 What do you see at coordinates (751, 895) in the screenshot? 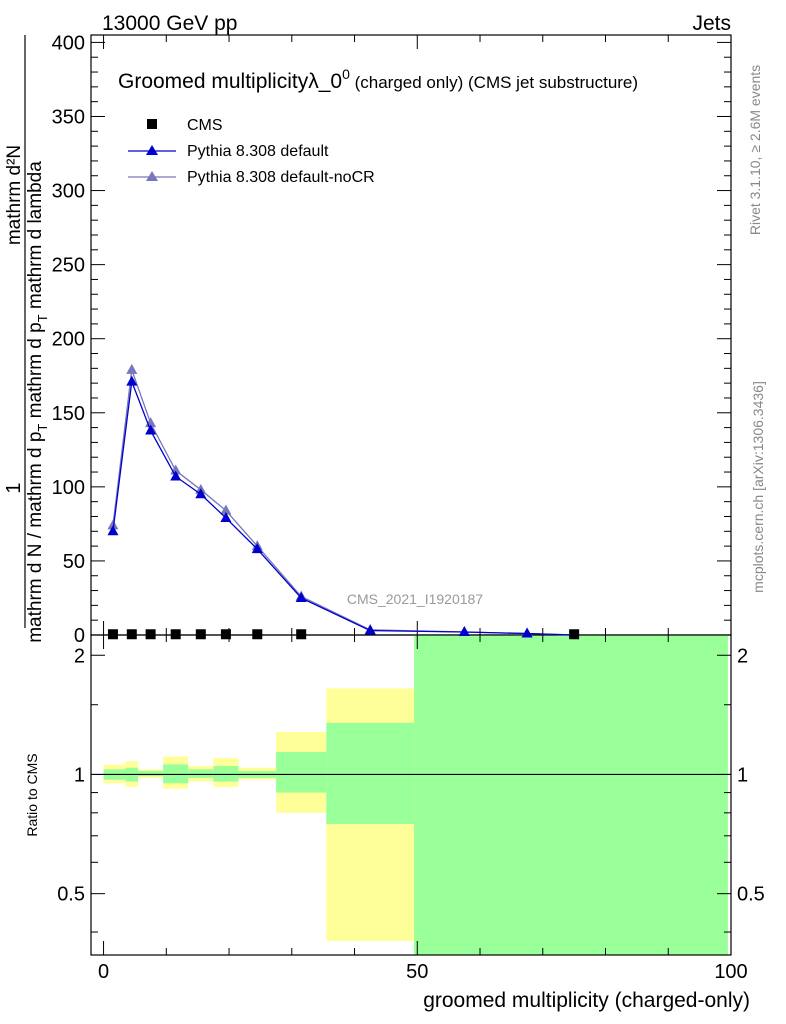
I see `ratio-tick-label-right-0: 0.5` at bounding box center [751, 895].